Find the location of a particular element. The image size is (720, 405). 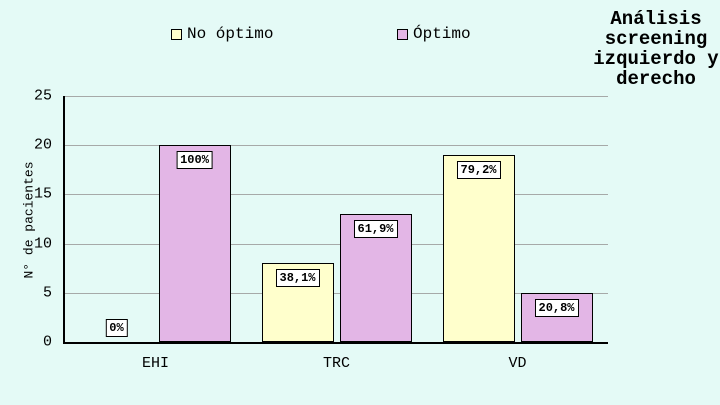

y-tick-label-10: 10 is located at coordinates (42, 244).